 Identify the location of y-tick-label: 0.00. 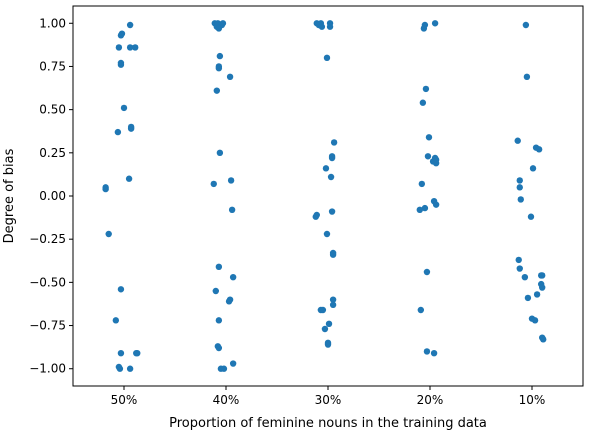
(52, 196).